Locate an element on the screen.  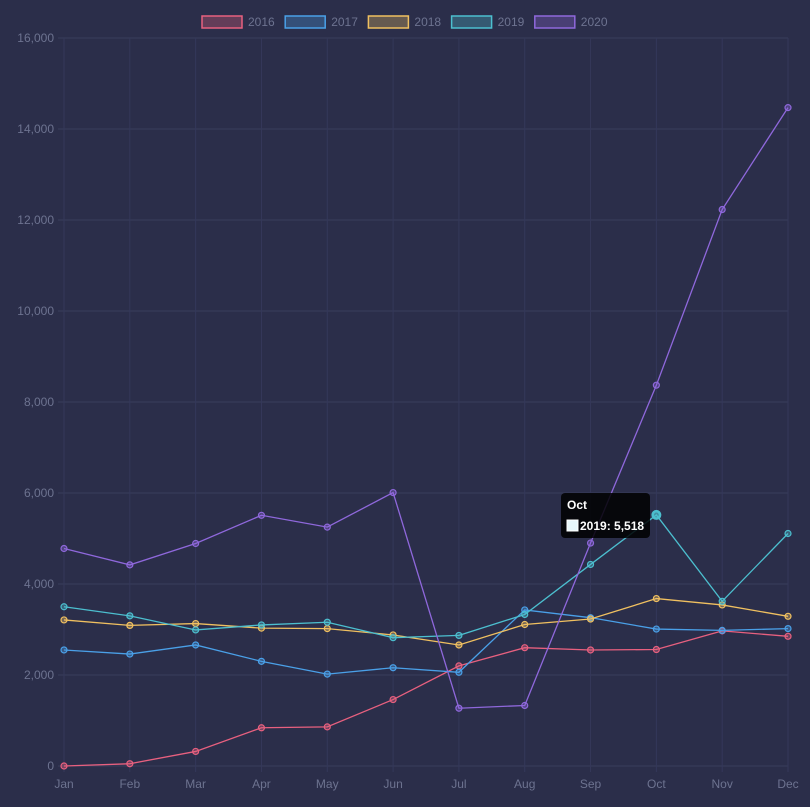
series-2019 is located at coordinates (426, 576).